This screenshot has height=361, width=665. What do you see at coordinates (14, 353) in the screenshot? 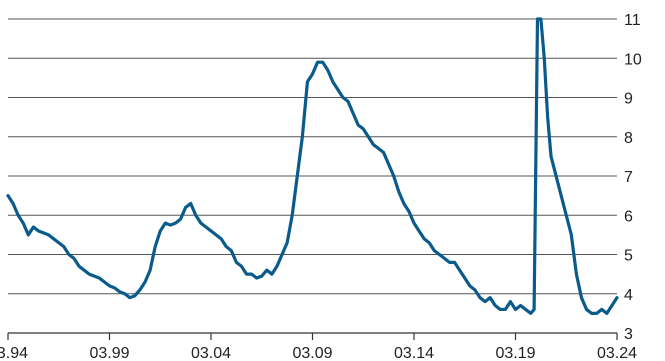
I see `x-tick-label-0: 03.94` at bounding box center [14, 353].